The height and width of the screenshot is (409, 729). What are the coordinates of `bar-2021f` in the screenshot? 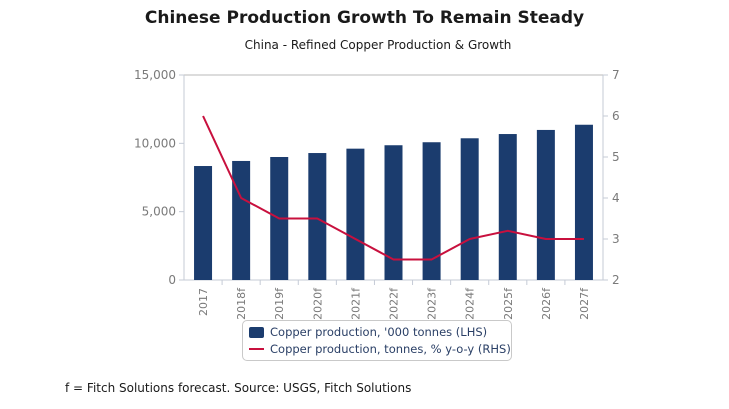 It's located at (355, 214).